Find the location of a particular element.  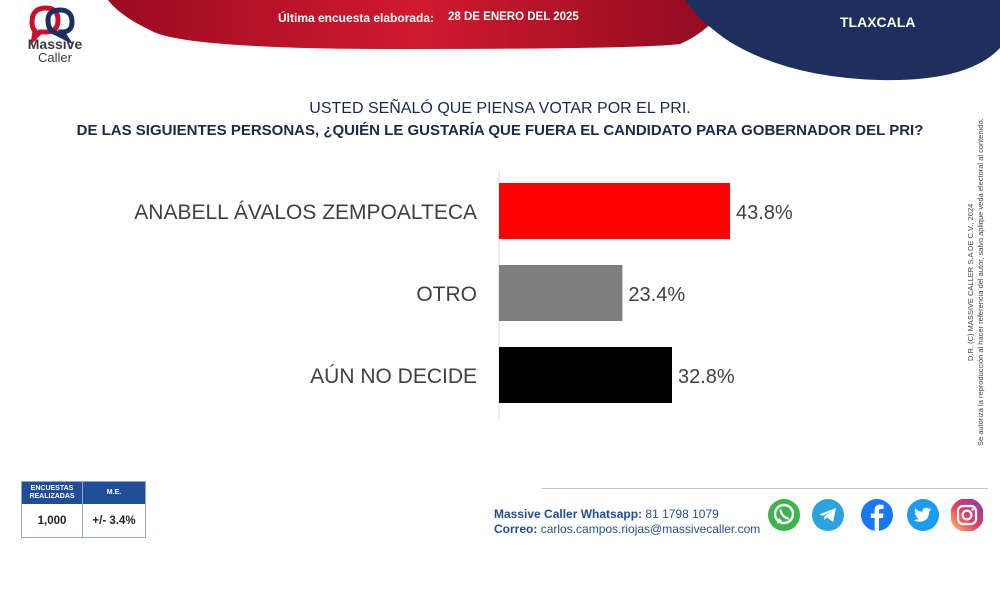

stats-surveys-value: 1,000 is located at coordinates (52, 520).